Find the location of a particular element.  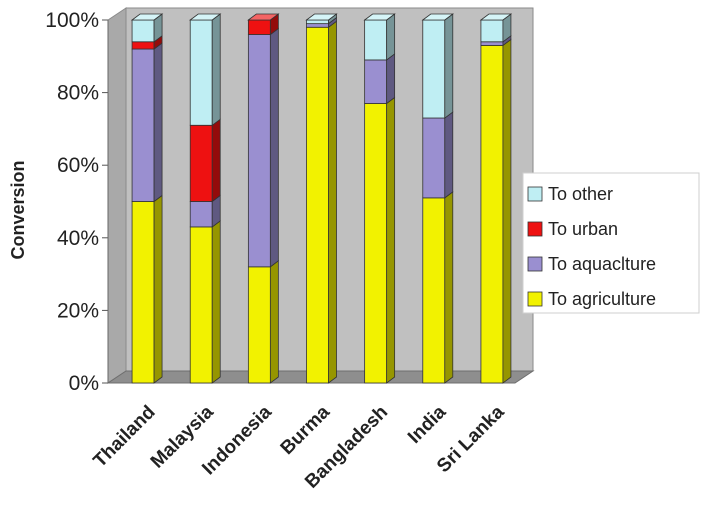

legend-box is located at coordinates (611, 243).